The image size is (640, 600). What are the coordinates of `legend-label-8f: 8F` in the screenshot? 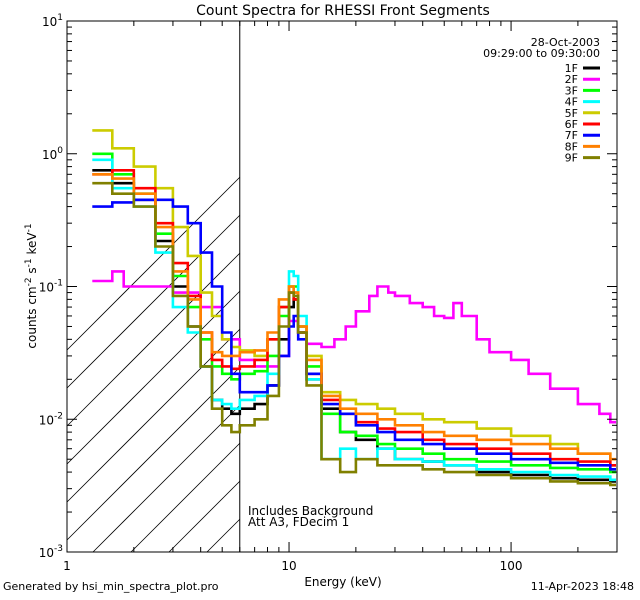 It's located at (571, 146).